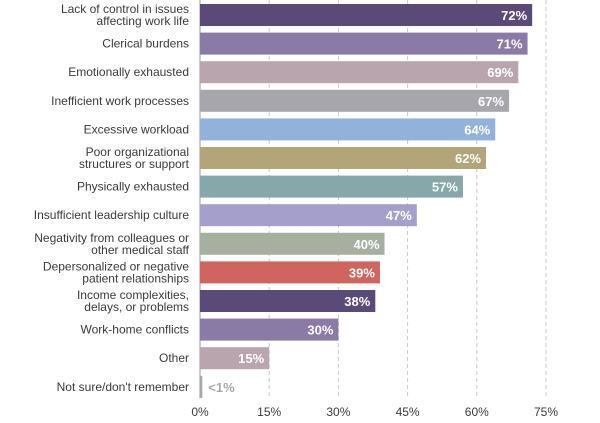 Image resolution: width=600 pixels, height=423 pixels. I want to click on category-label: Not sure/don't remember, so click(123, 387).